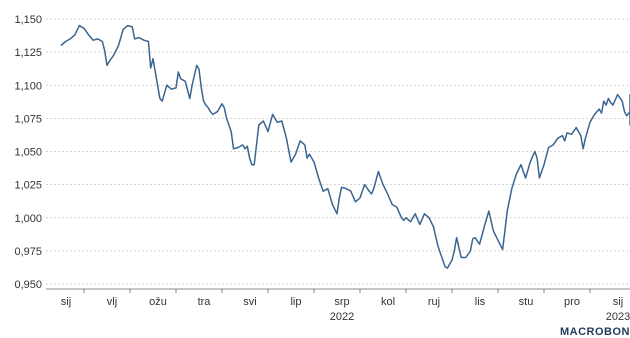 This screenshot has height=338, width=630. What do you see at coordinates (341, 302) in the screenshot?
I see `x-tick-label: srp` at bounding box center [341, 302].